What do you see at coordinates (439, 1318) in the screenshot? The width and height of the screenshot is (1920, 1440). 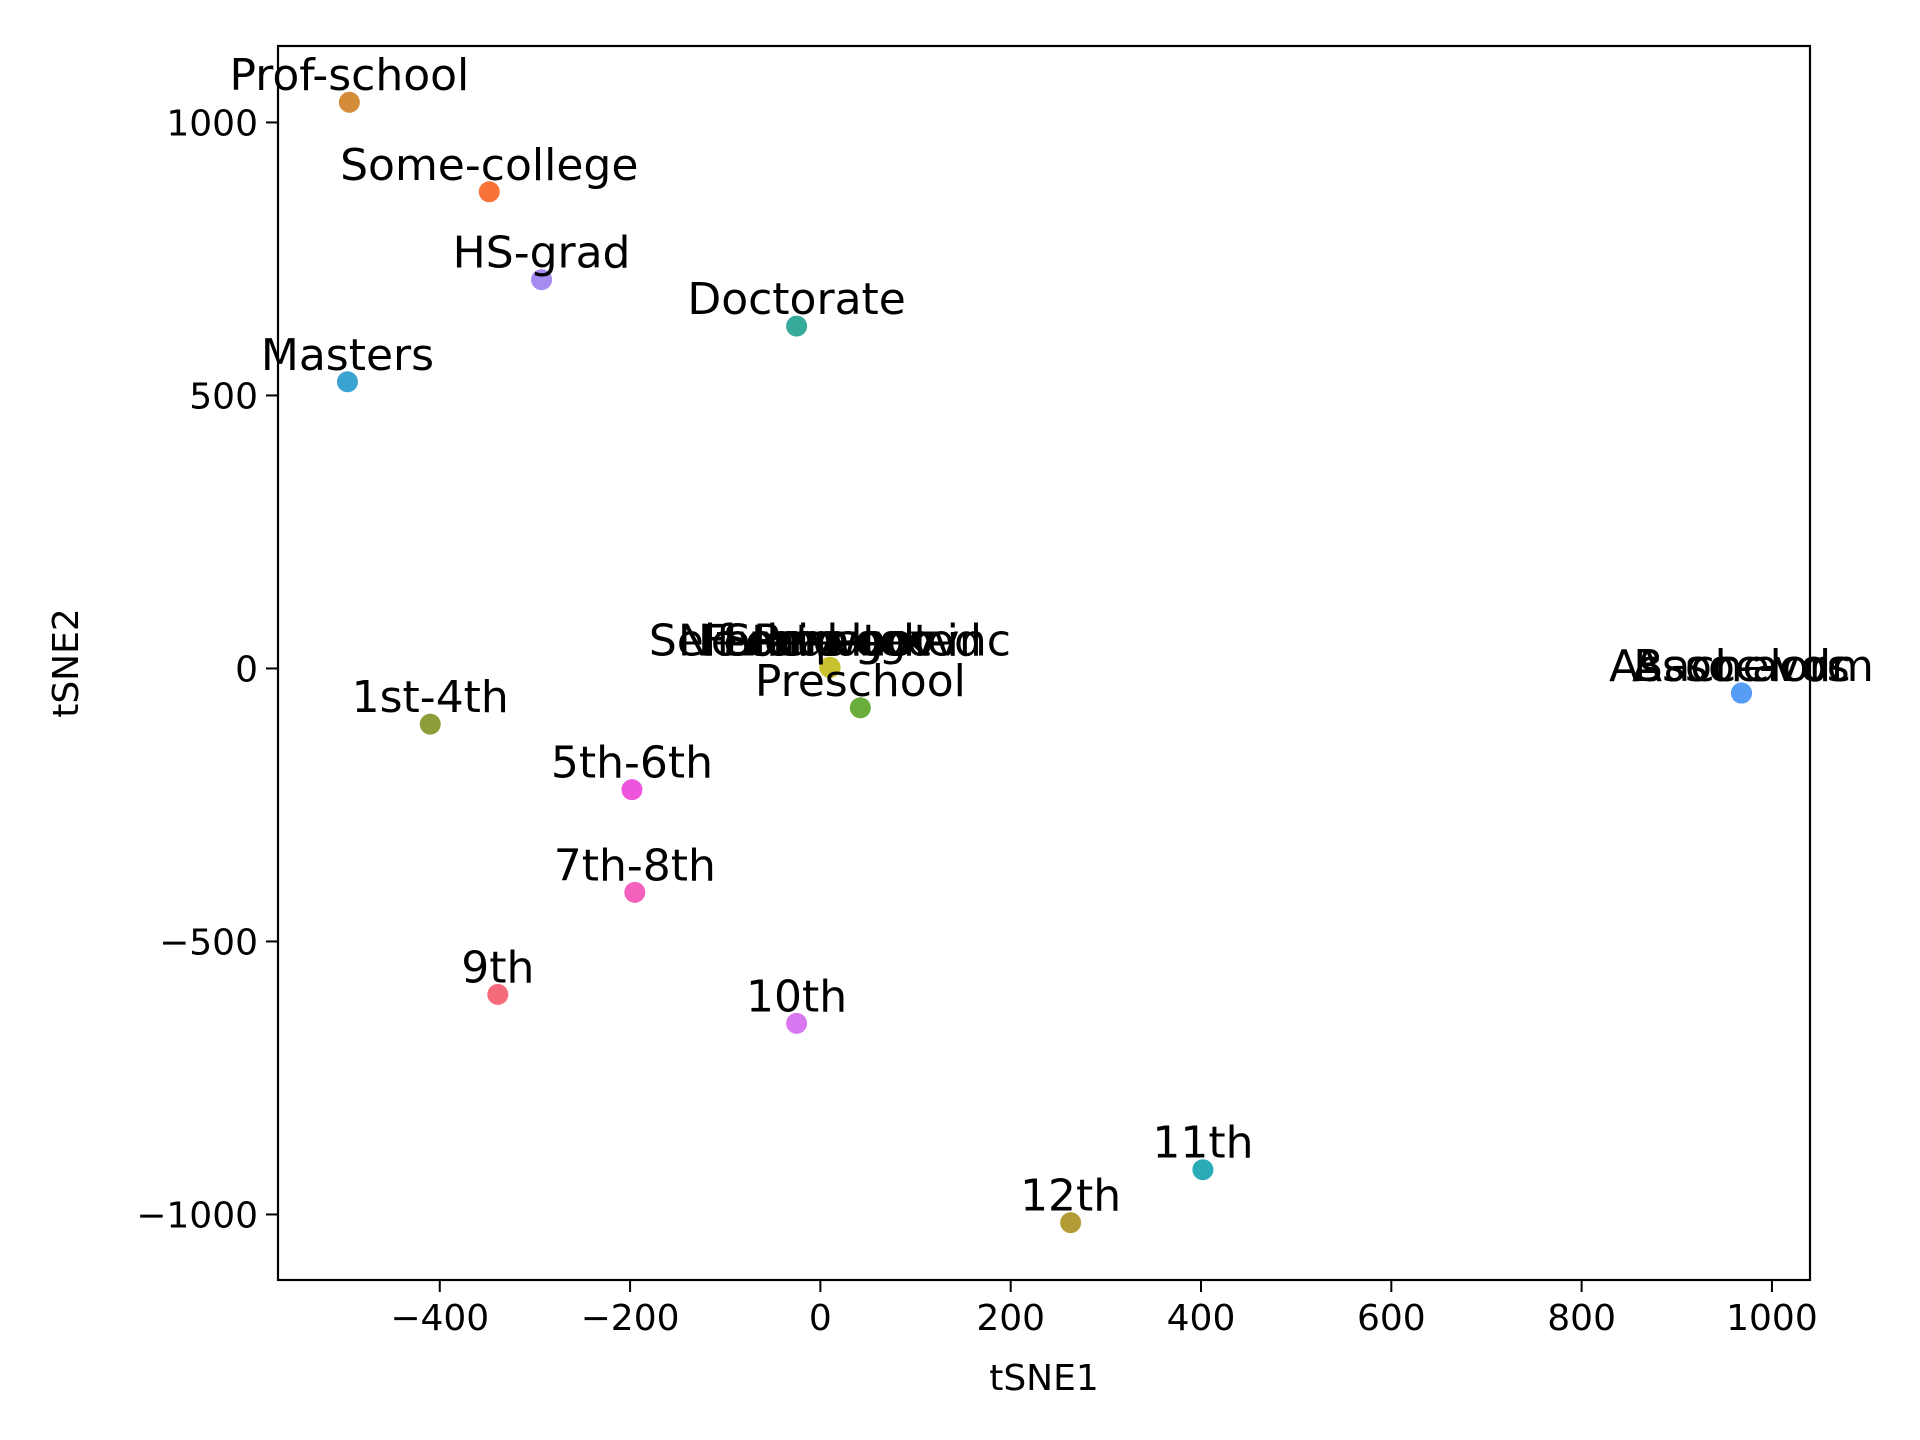 I see `x-tick-label: −400` at bounding box center [439, 1318].